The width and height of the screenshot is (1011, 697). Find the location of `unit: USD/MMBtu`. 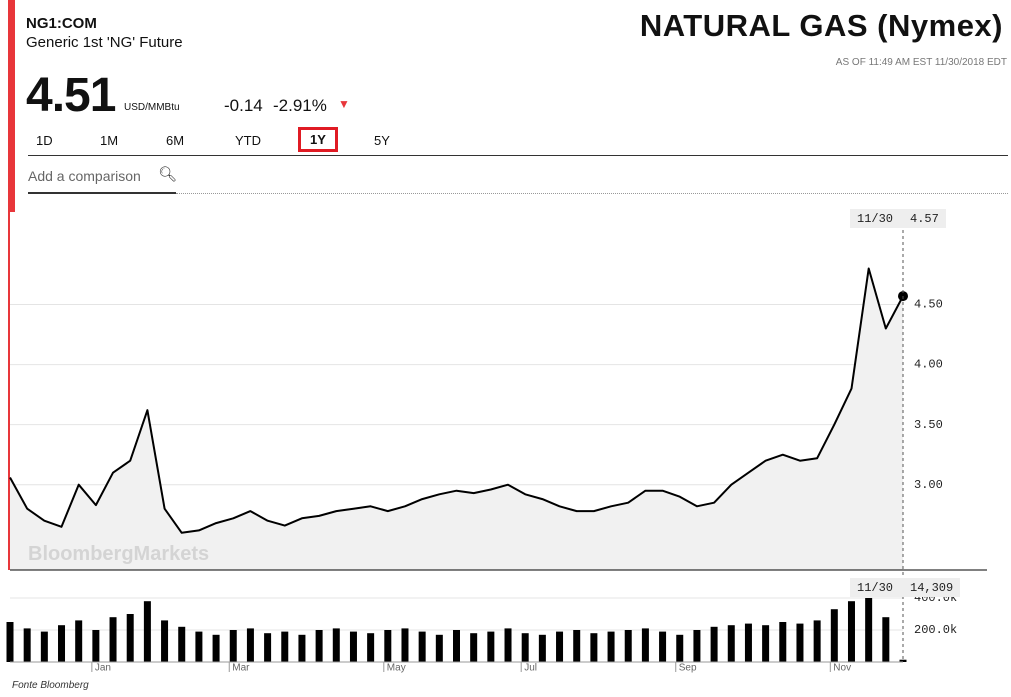

unit: USD/MMBtu is located at coordinates (152, 107).